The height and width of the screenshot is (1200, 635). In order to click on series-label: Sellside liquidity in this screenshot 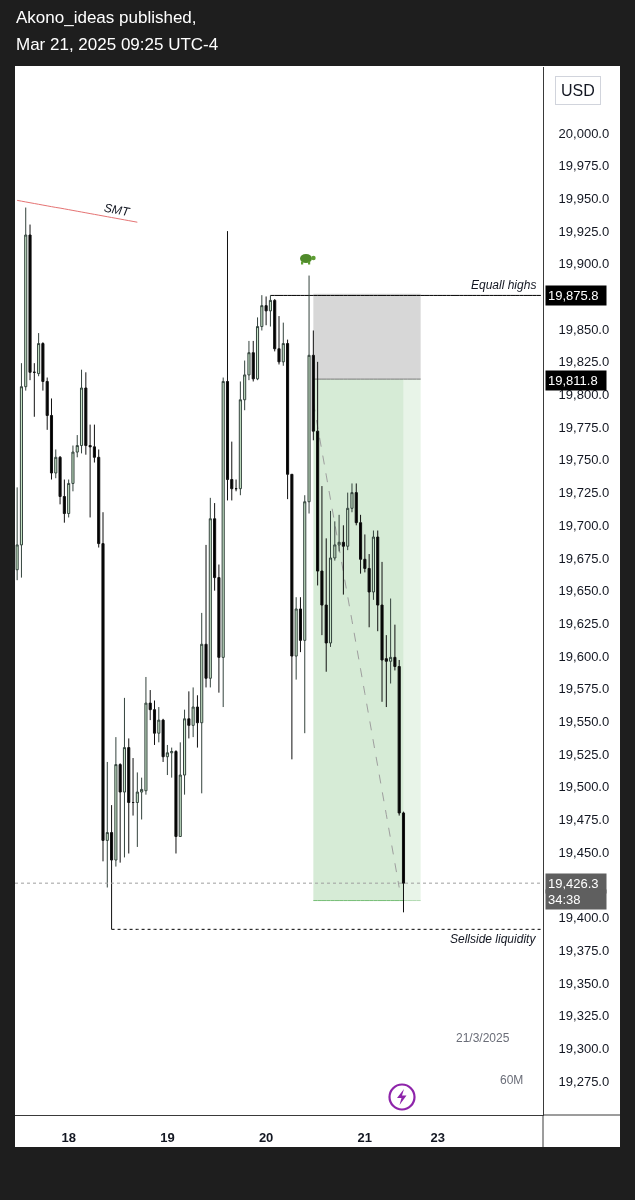, I will do `click(493, 939)`.